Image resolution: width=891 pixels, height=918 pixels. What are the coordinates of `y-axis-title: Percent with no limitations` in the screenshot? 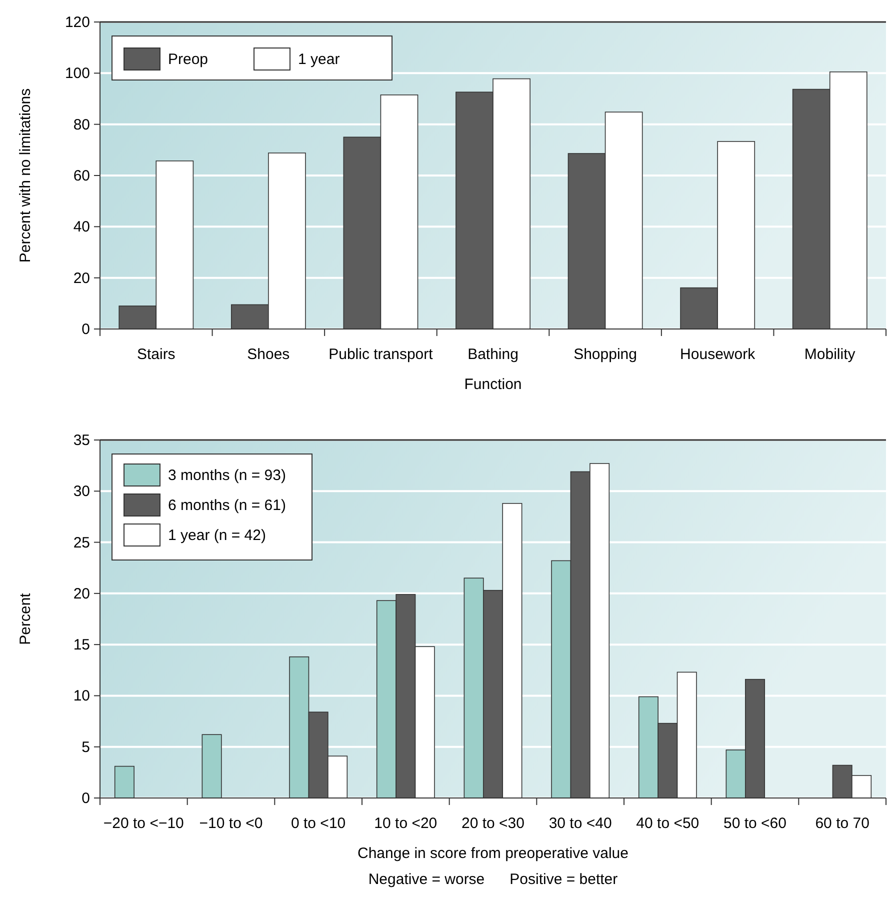 It's located at (25, 175).